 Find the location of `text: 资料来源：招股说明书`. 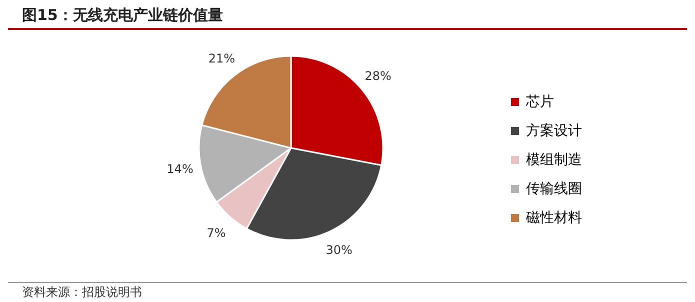

text: 资料来源：招股说明书 is located at coordinates (347, 291).